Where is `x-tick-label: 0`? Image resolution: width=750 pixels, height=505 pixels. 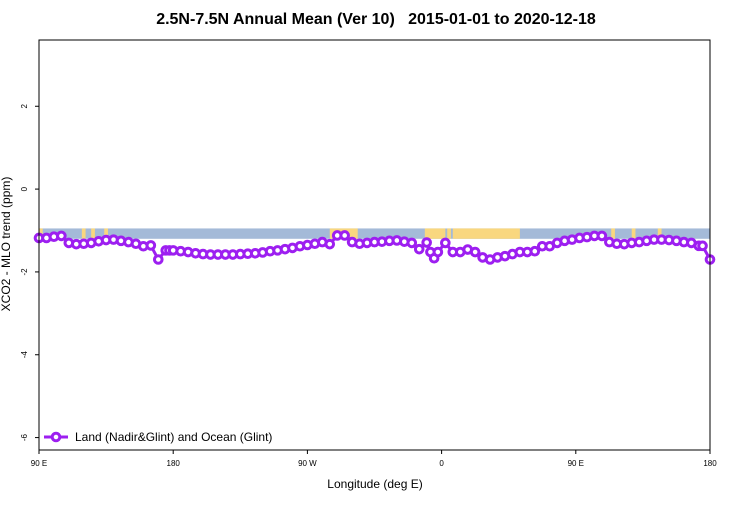
x-tick-label: 0 is located at coordinates (441, 463).